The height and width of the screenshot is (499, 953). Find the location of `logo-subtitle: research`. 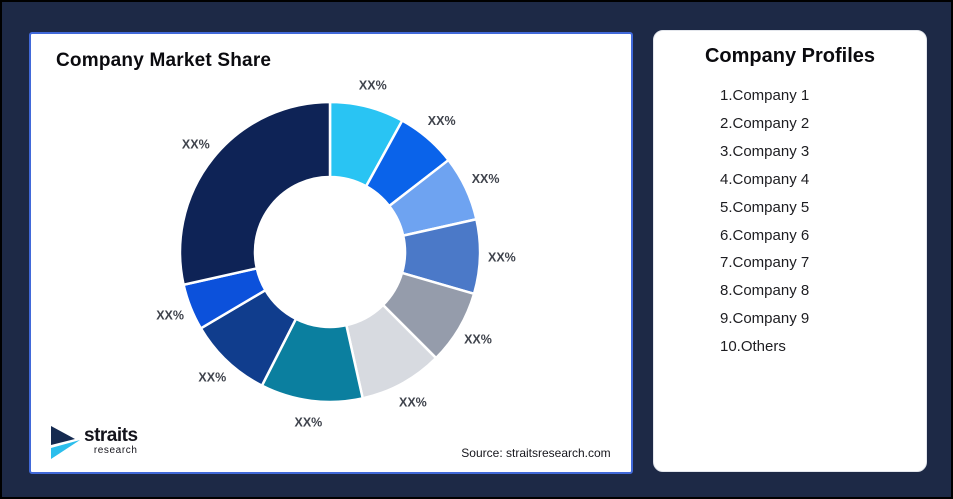

logo-subtitle: research is located at coordinates (115, 450).